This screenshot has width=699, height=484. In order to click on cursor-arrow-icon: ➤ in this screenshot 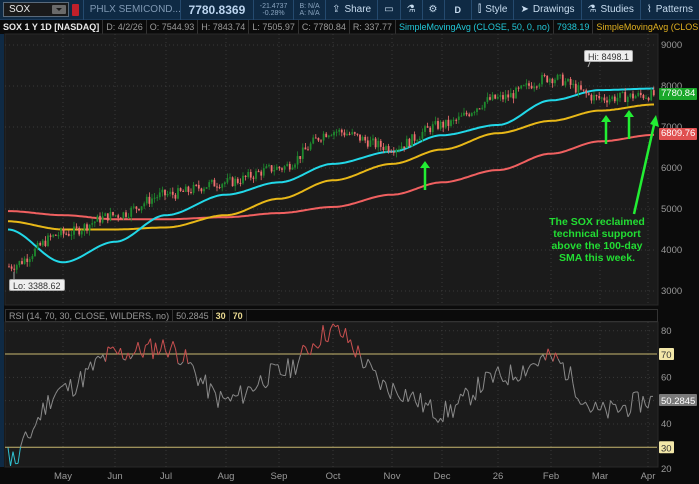, I will do `click(524, 9)`.